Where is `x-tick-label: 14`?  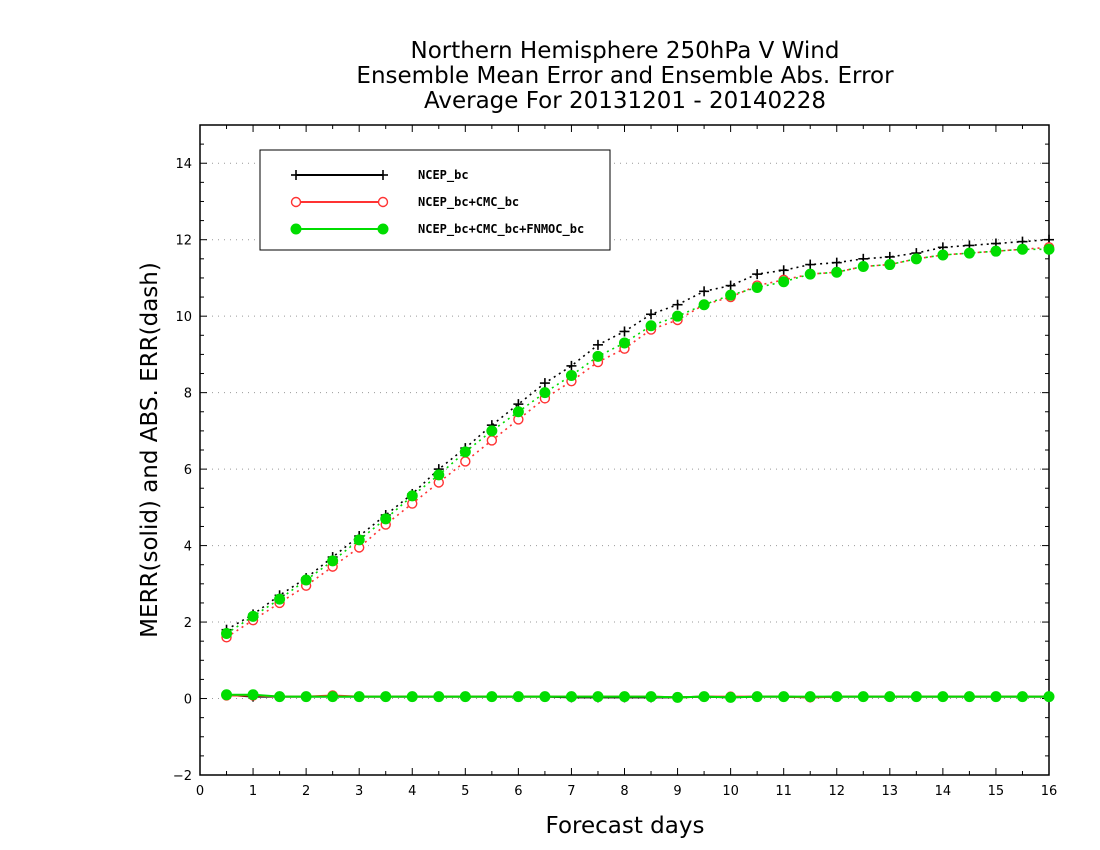 x-tick-label: 14 is located at coordinates (943, 791).